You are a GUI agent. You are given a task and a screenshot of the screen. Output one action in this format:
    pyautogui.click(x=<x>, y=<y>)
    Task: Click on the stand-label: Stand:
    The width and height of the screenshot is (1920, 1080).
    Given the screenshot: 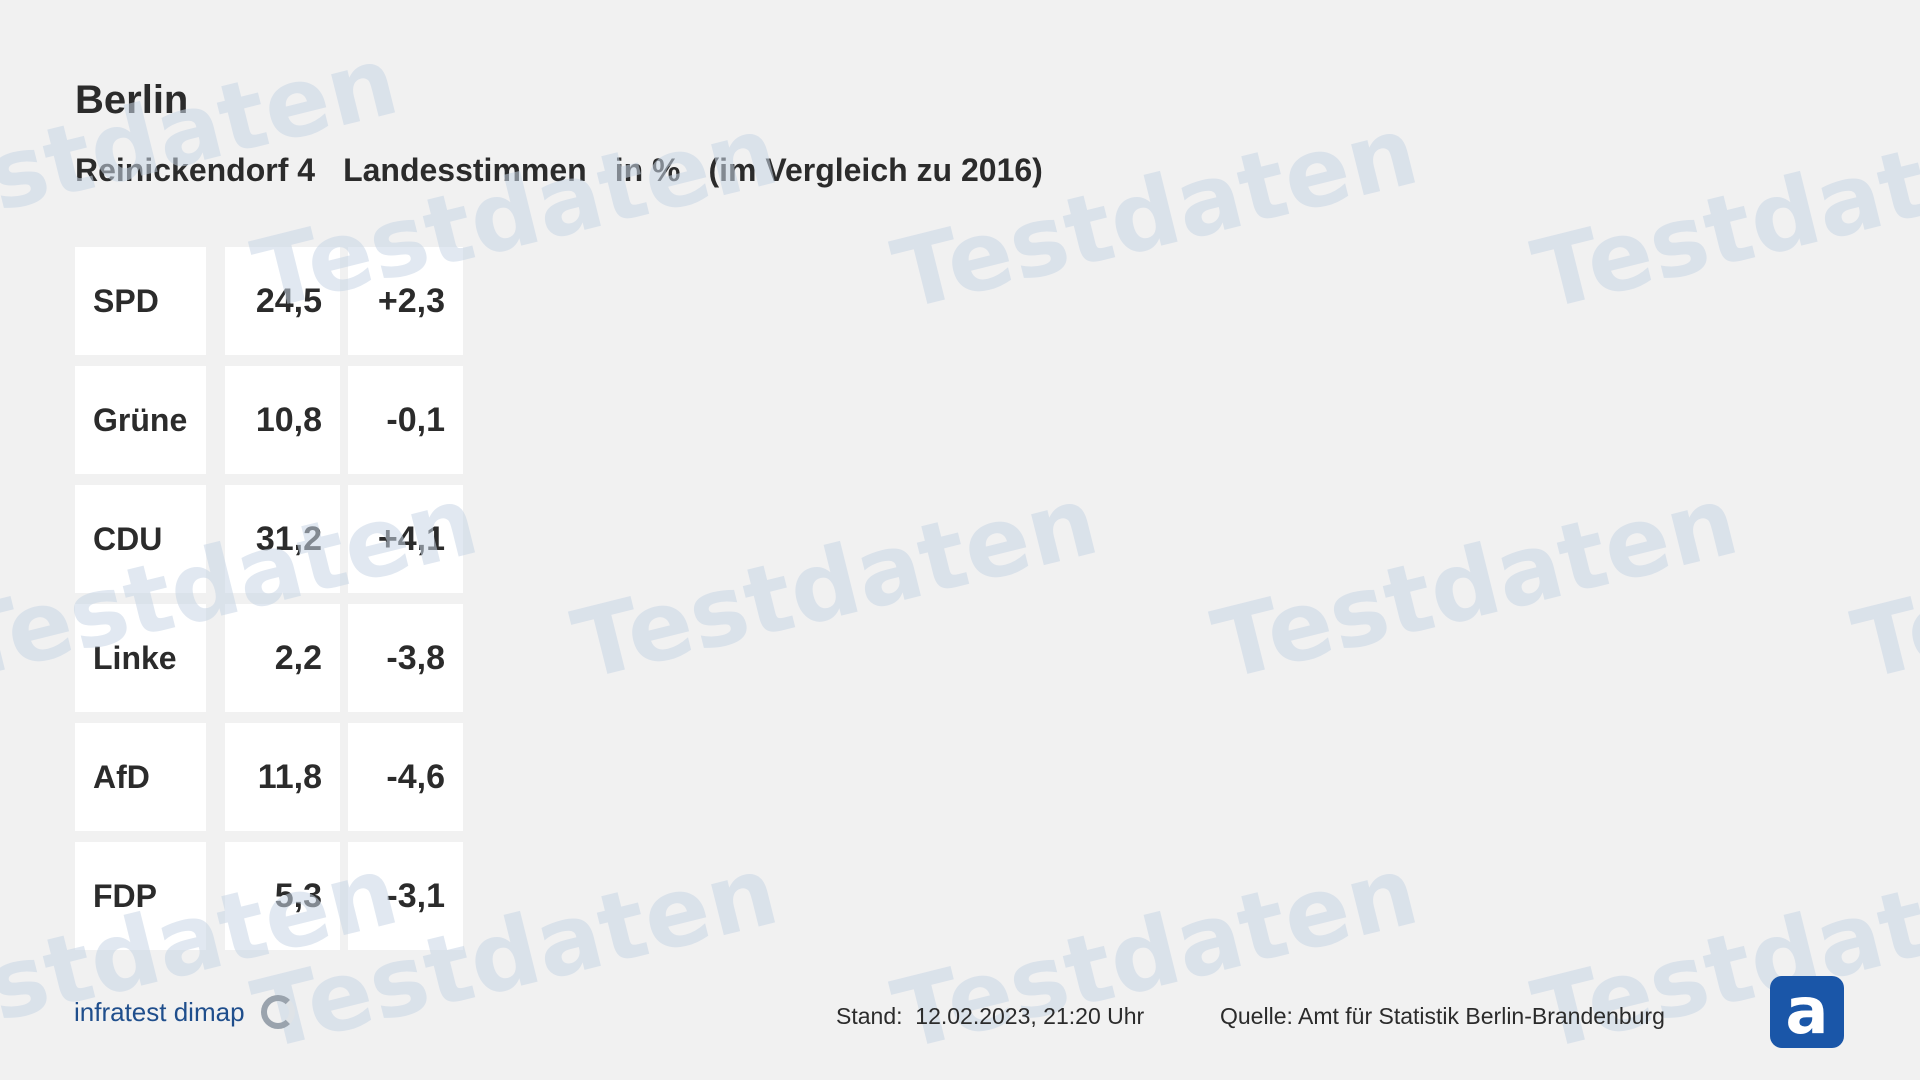 What is the action you would take?
    pyautogui.click(x=869, y=1016)
    